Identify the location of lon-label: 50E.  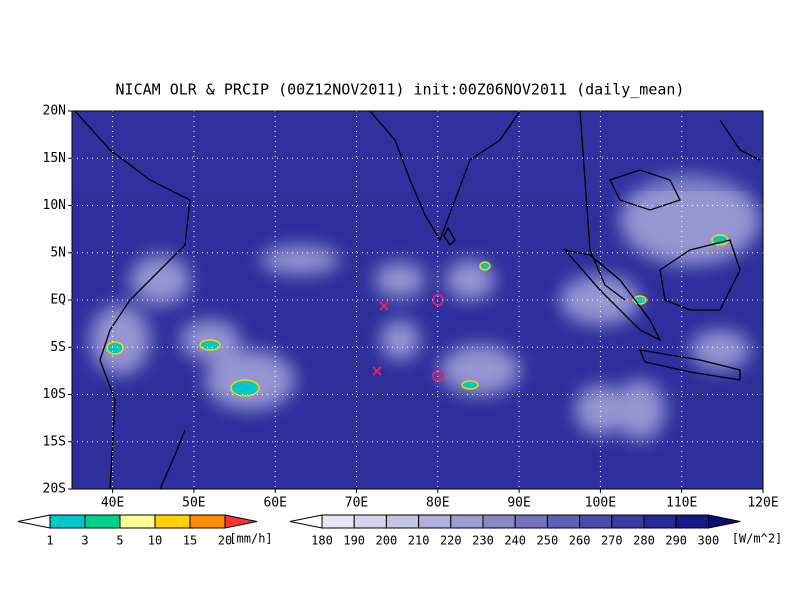
(193, 503).